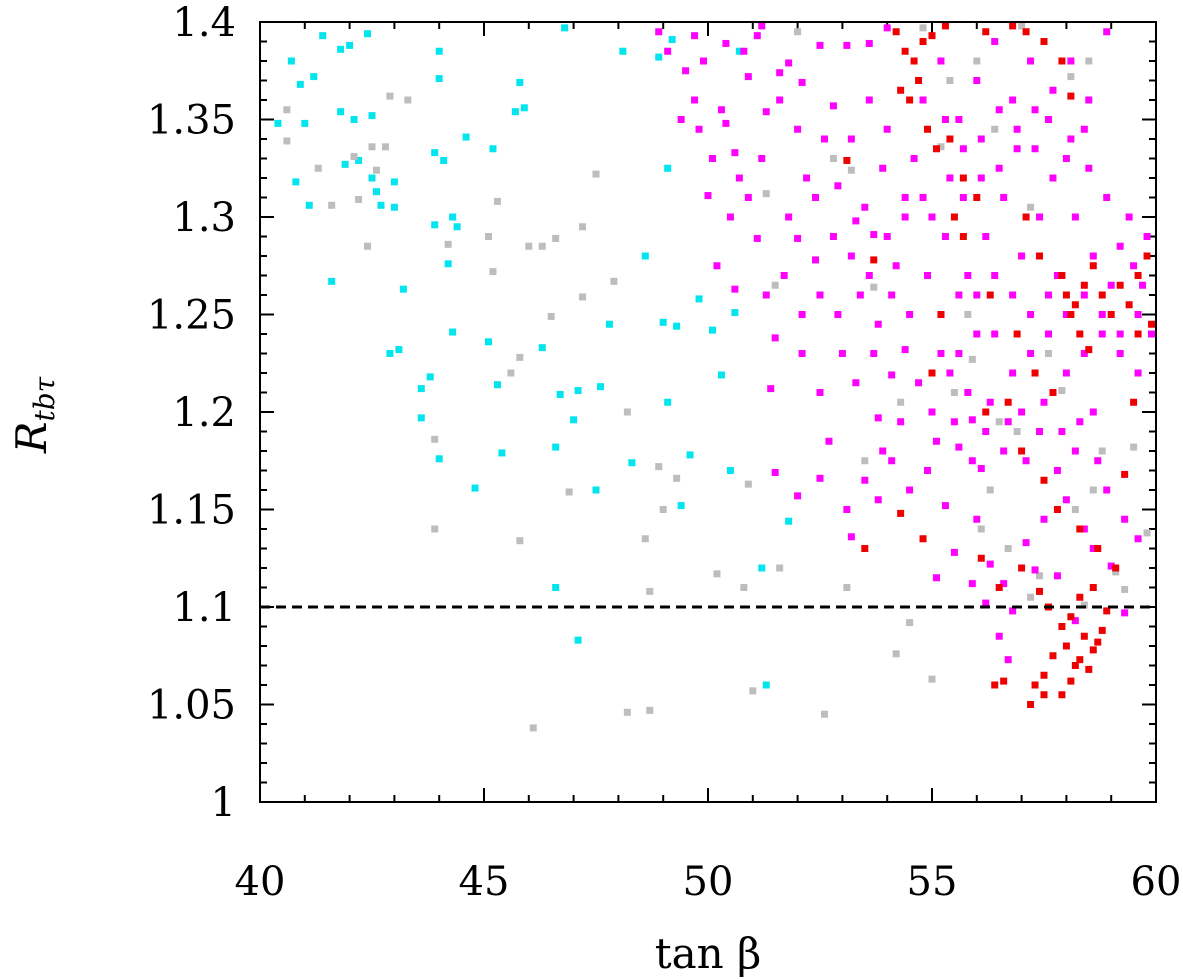 This screenshot has width=1183, height=979. What do you see at coordinates (204, 608) in the screenshot?
I see `y-tick-label: 1.1` at bounding box center [204, 608].